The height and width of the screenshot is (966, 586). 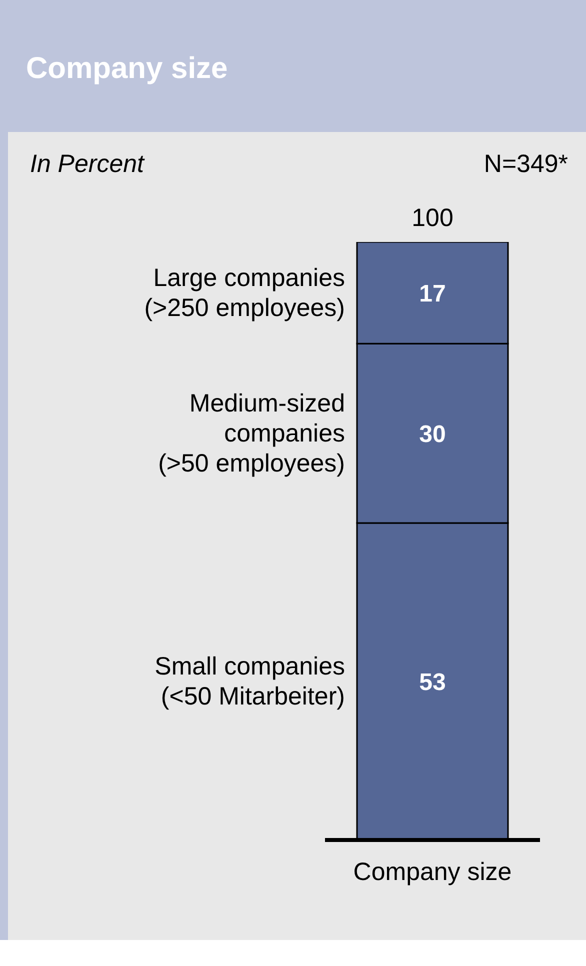 I want to click on total-label: 100, so click(x=433, y=218).